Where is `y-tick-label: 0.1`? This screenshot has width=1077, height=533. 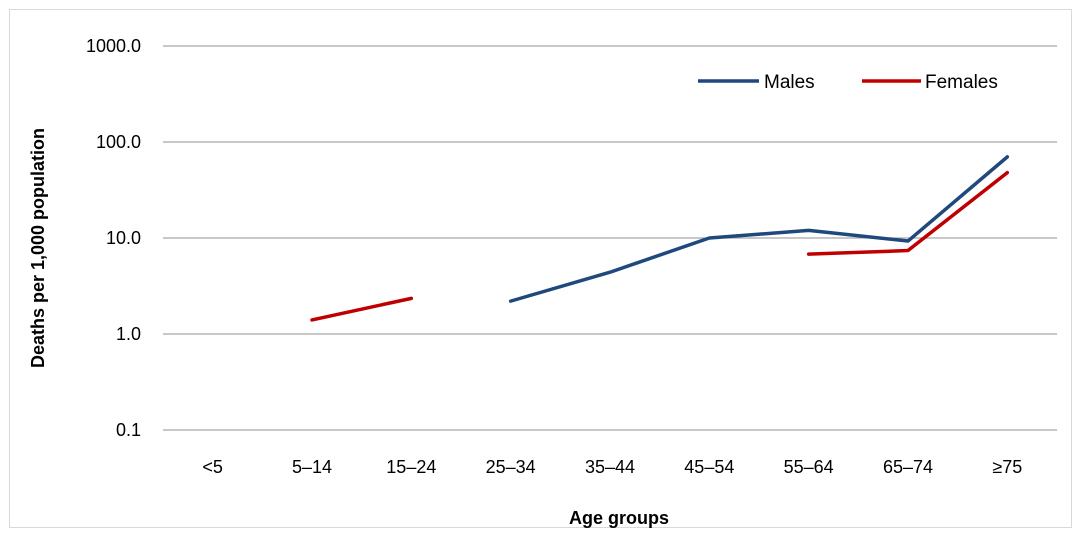 y-tick-label: 0.1 is located at coordinates (128, 430).